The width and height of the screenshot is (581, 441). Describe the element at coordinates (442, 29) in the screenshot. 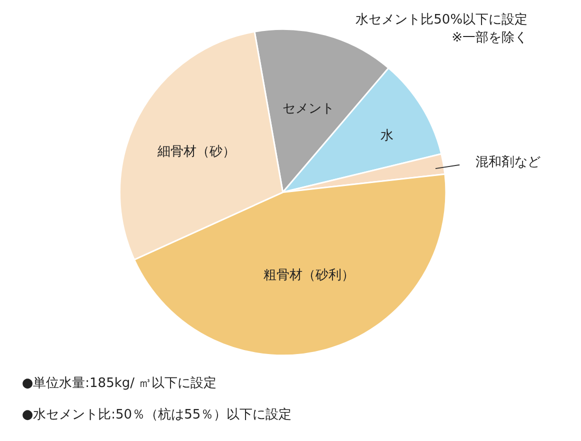

I see `text: 水セメント比50%以下に設定 ※一部を除く` at that location.